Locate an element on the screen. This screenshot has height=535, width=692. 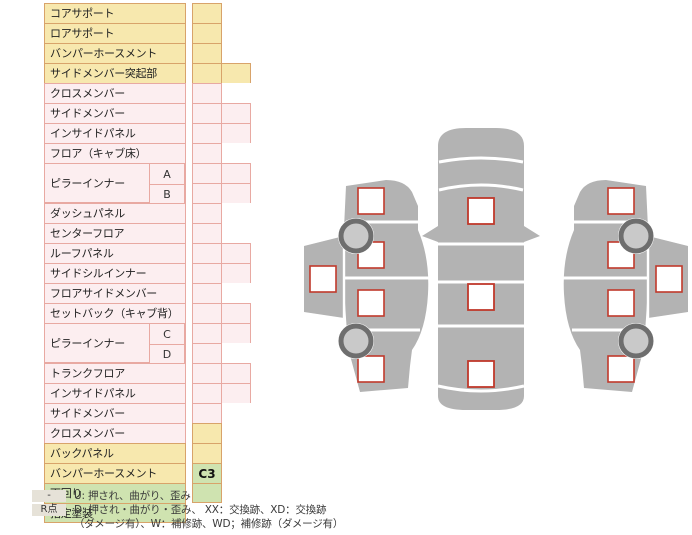
damage-cell: C3 is located at coordinates (207, 473).